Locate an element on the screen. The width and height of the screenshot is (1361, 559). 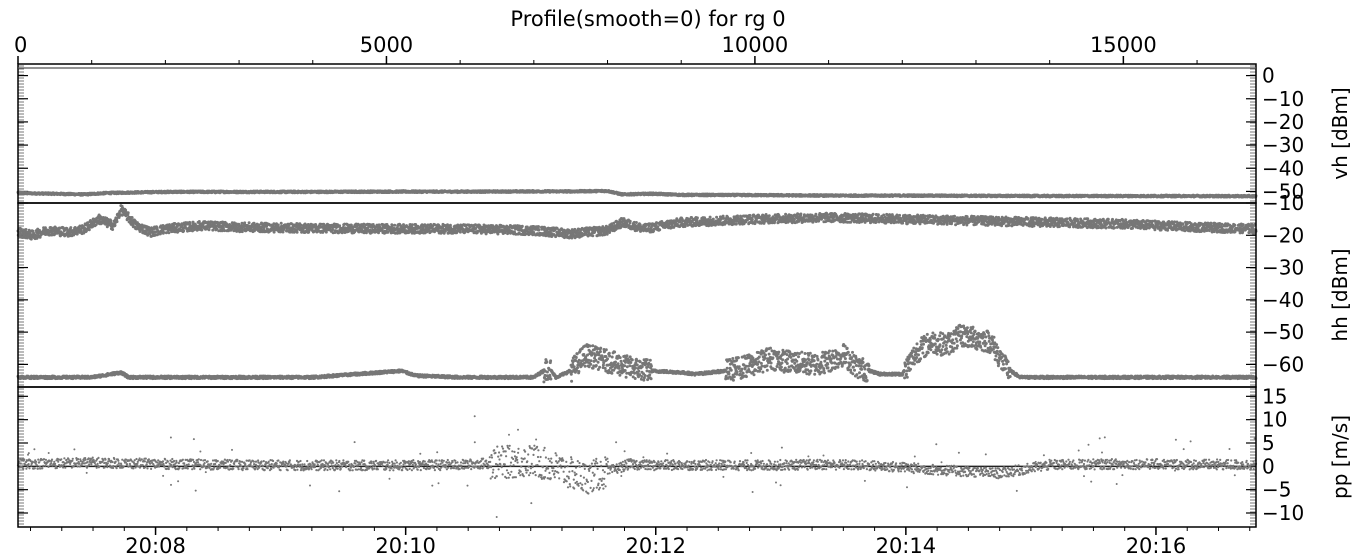
y-axis-label: vh [dBm] is located at coordinates (1340, 133).